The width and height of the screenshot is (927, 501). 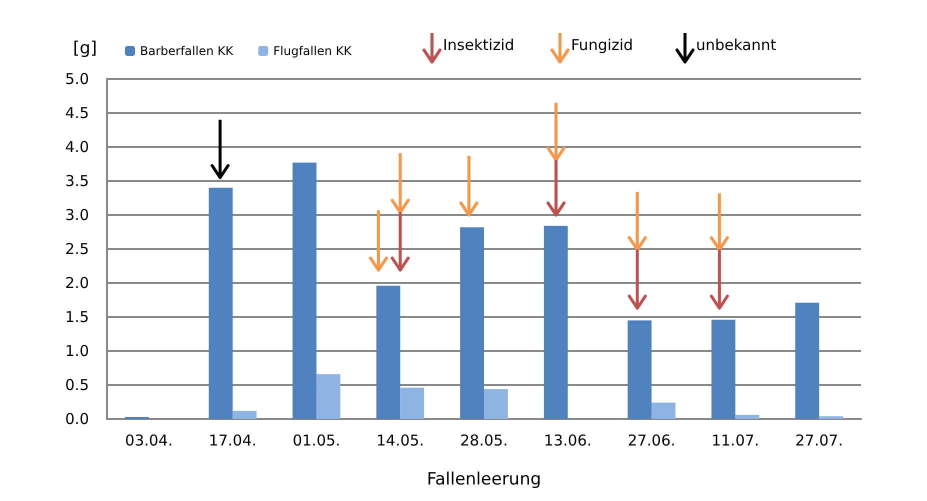 I want to click on x-tick-label: 13.06., so click(x=568, y=441).